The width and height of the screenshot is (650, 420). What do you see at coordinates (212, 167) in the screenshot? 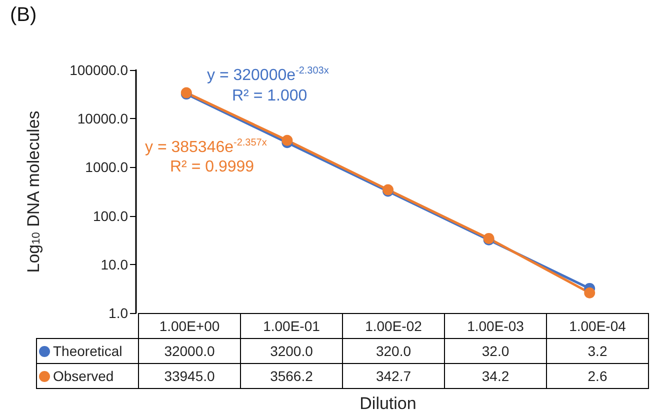
I see `annotation: R² = 0.9999` at bounding box center [212, 167].